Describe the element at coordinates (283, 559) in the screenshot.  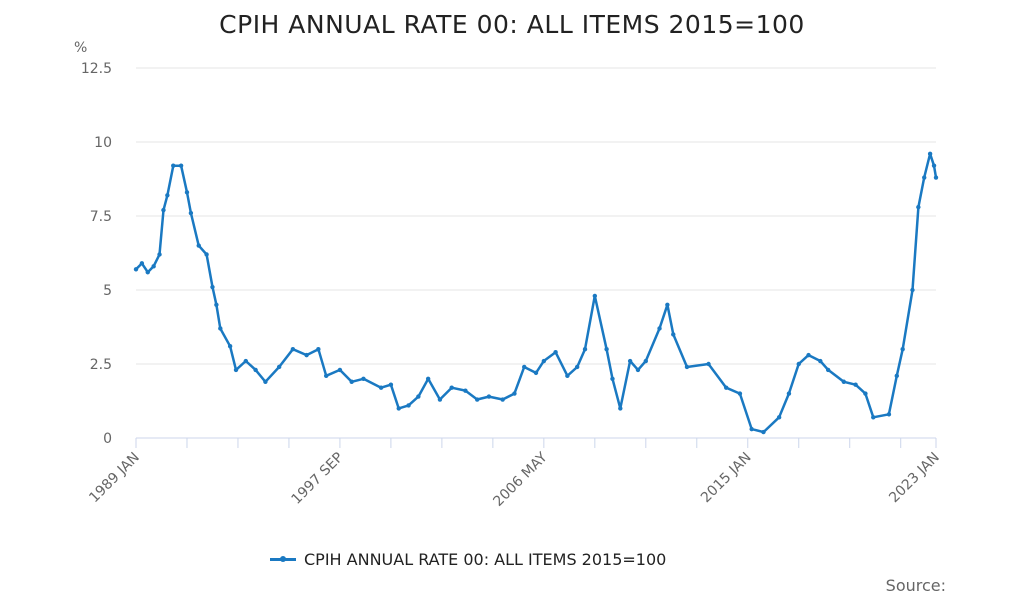
I see `legend-swatch-icon` at that location.